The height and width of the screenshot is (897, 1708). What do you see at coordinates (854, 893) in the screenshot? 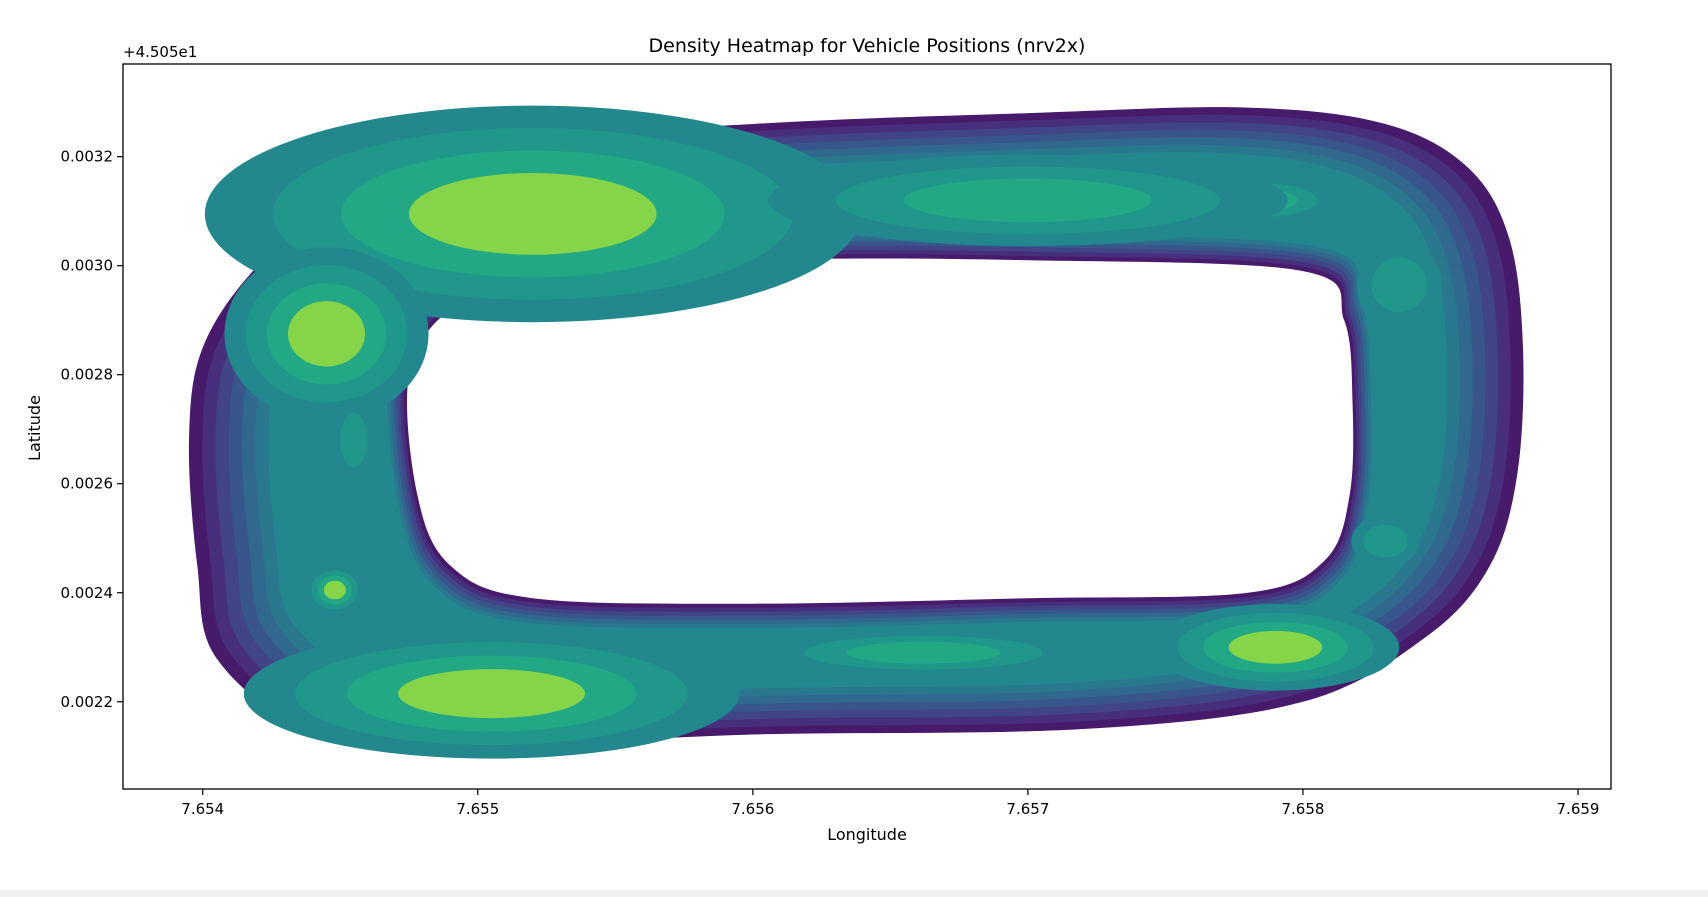
I see `window-bottom-strip` at bounding box center [854, 893].